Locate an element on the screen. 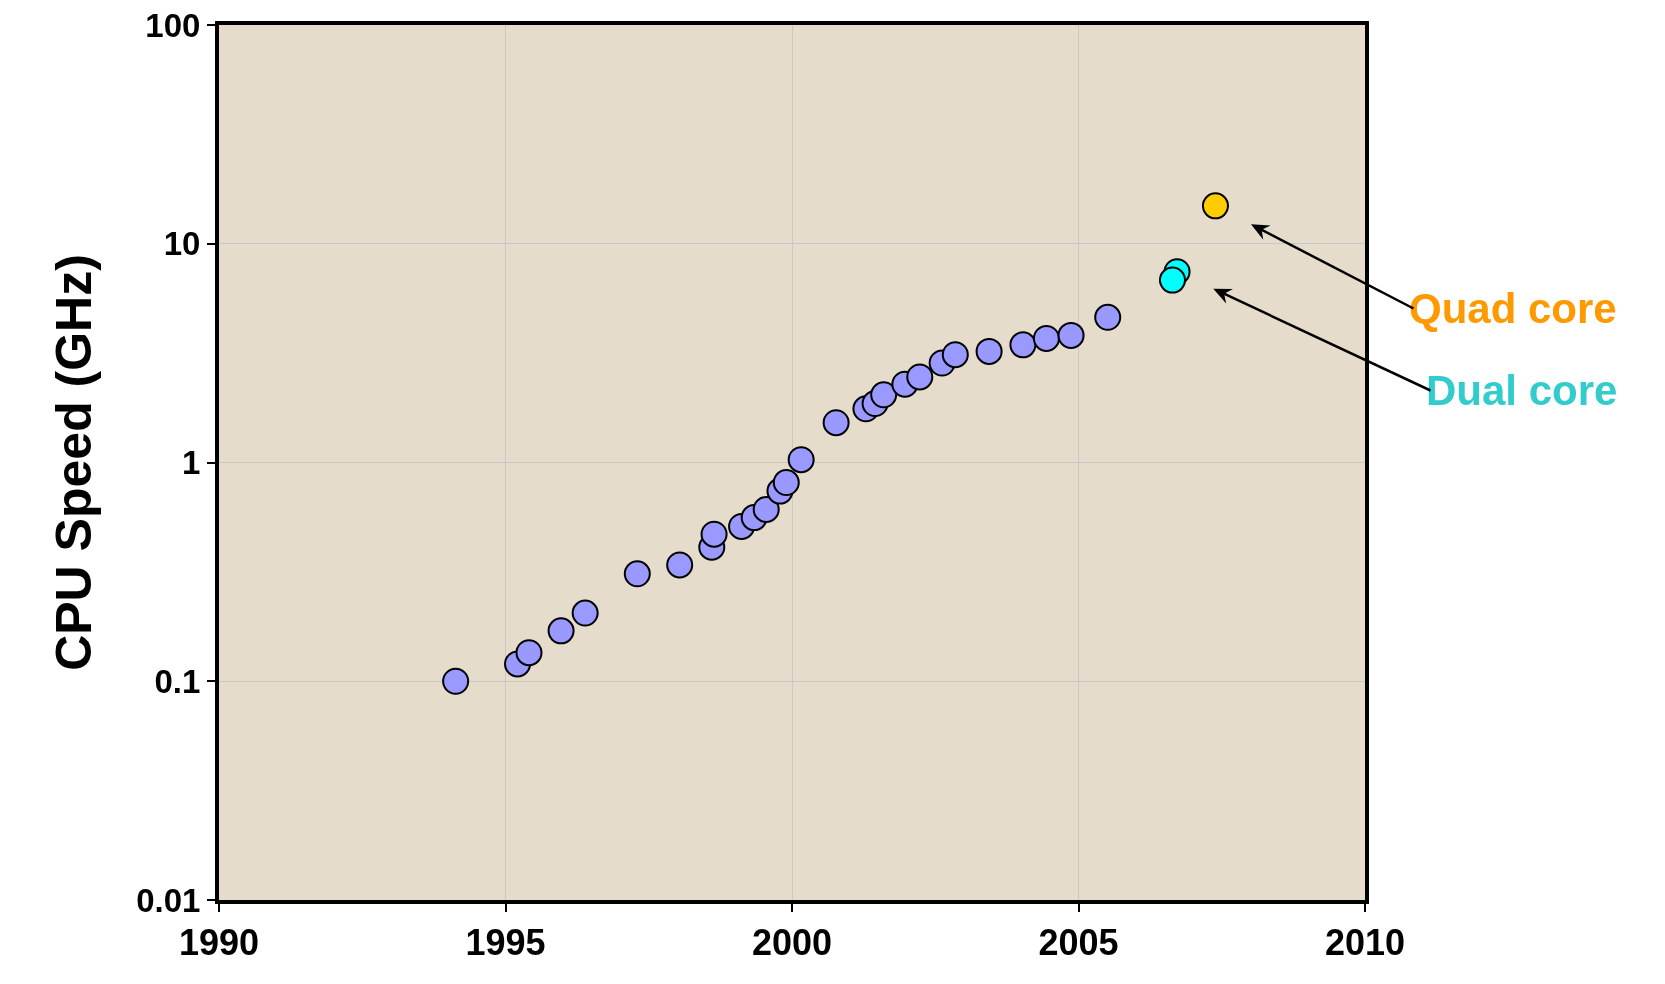 This screenshot has width=1665, height=984. x-tick-label: 1995 is located at coordinates (505, 943).